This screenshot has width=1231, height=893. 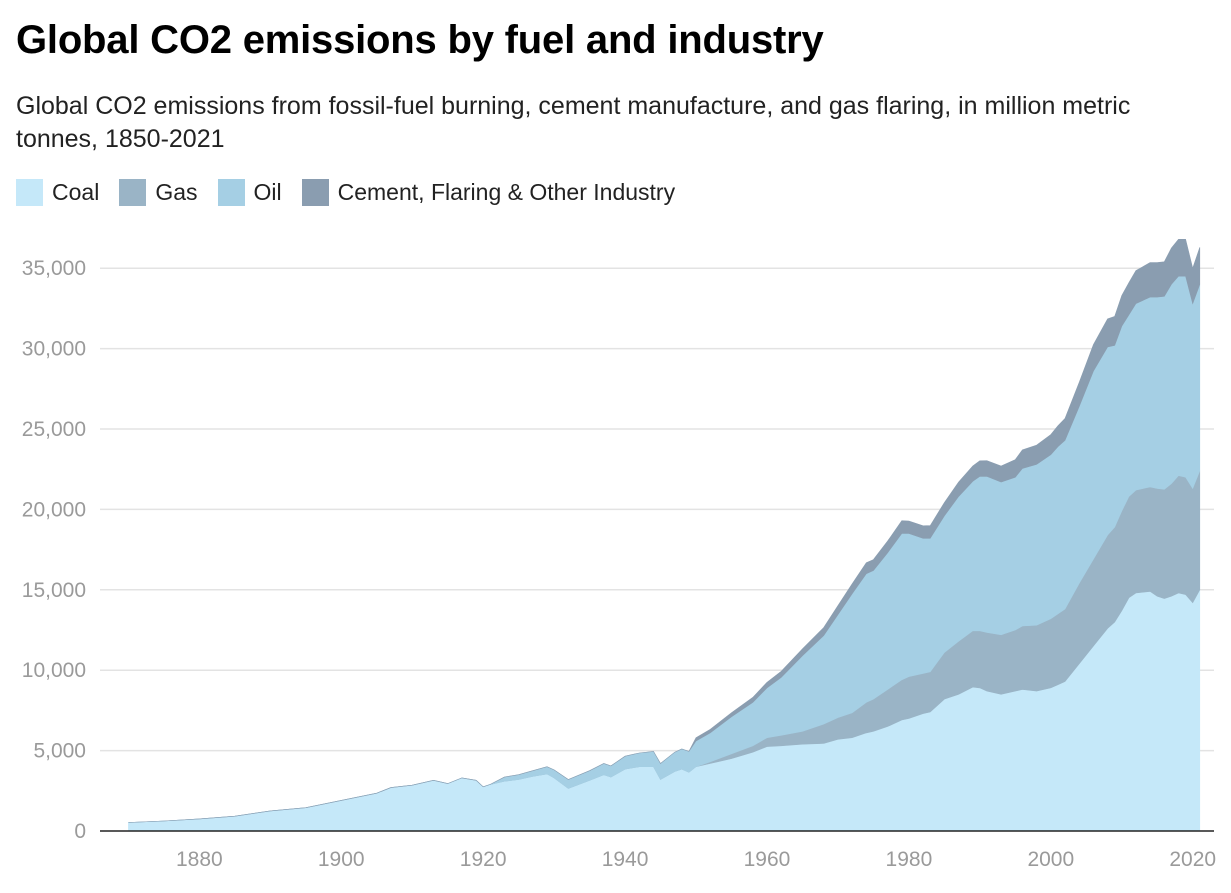 I want to click on legend-item-coal: Coal, so click(x=57, y=192).